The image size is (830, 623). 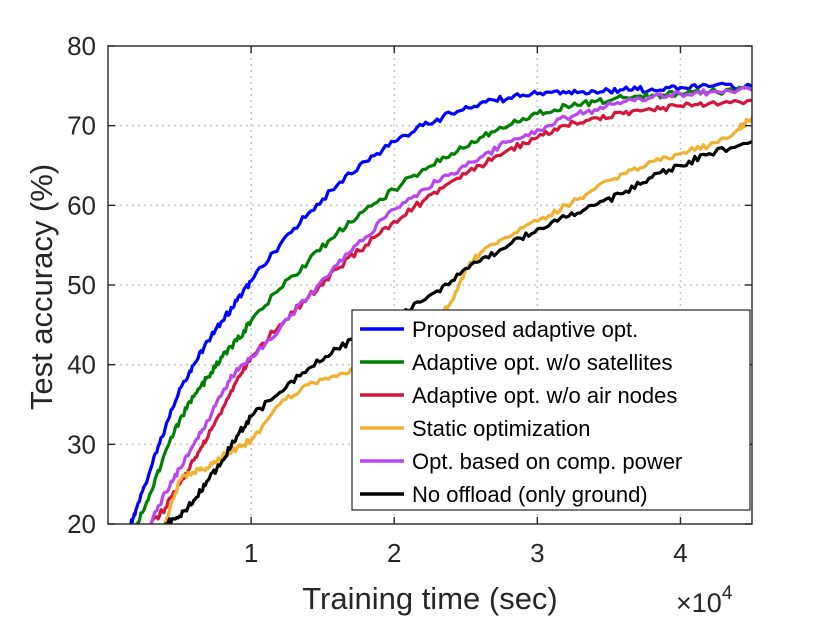 What do you see at coordinates (680, 553) in the screenshot?
I see `x-tick-label: 4` at bounding box center [680, 553].